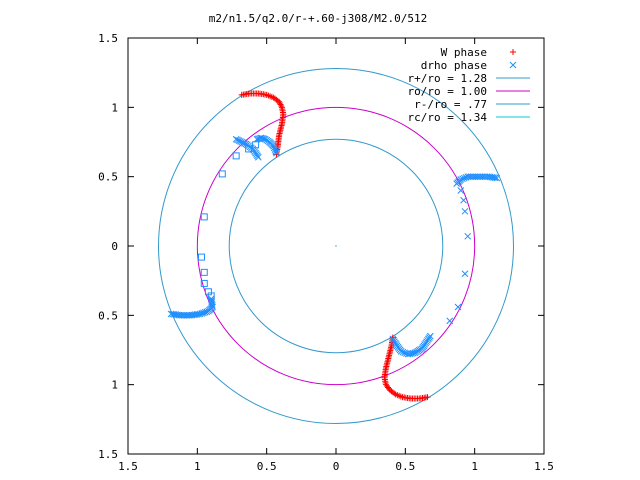 This screenshot has height=480, width=640. Describe the element at coordinates (450, 104) in the screenshot. I see `legend-label: r-/ro = .77` at that location.